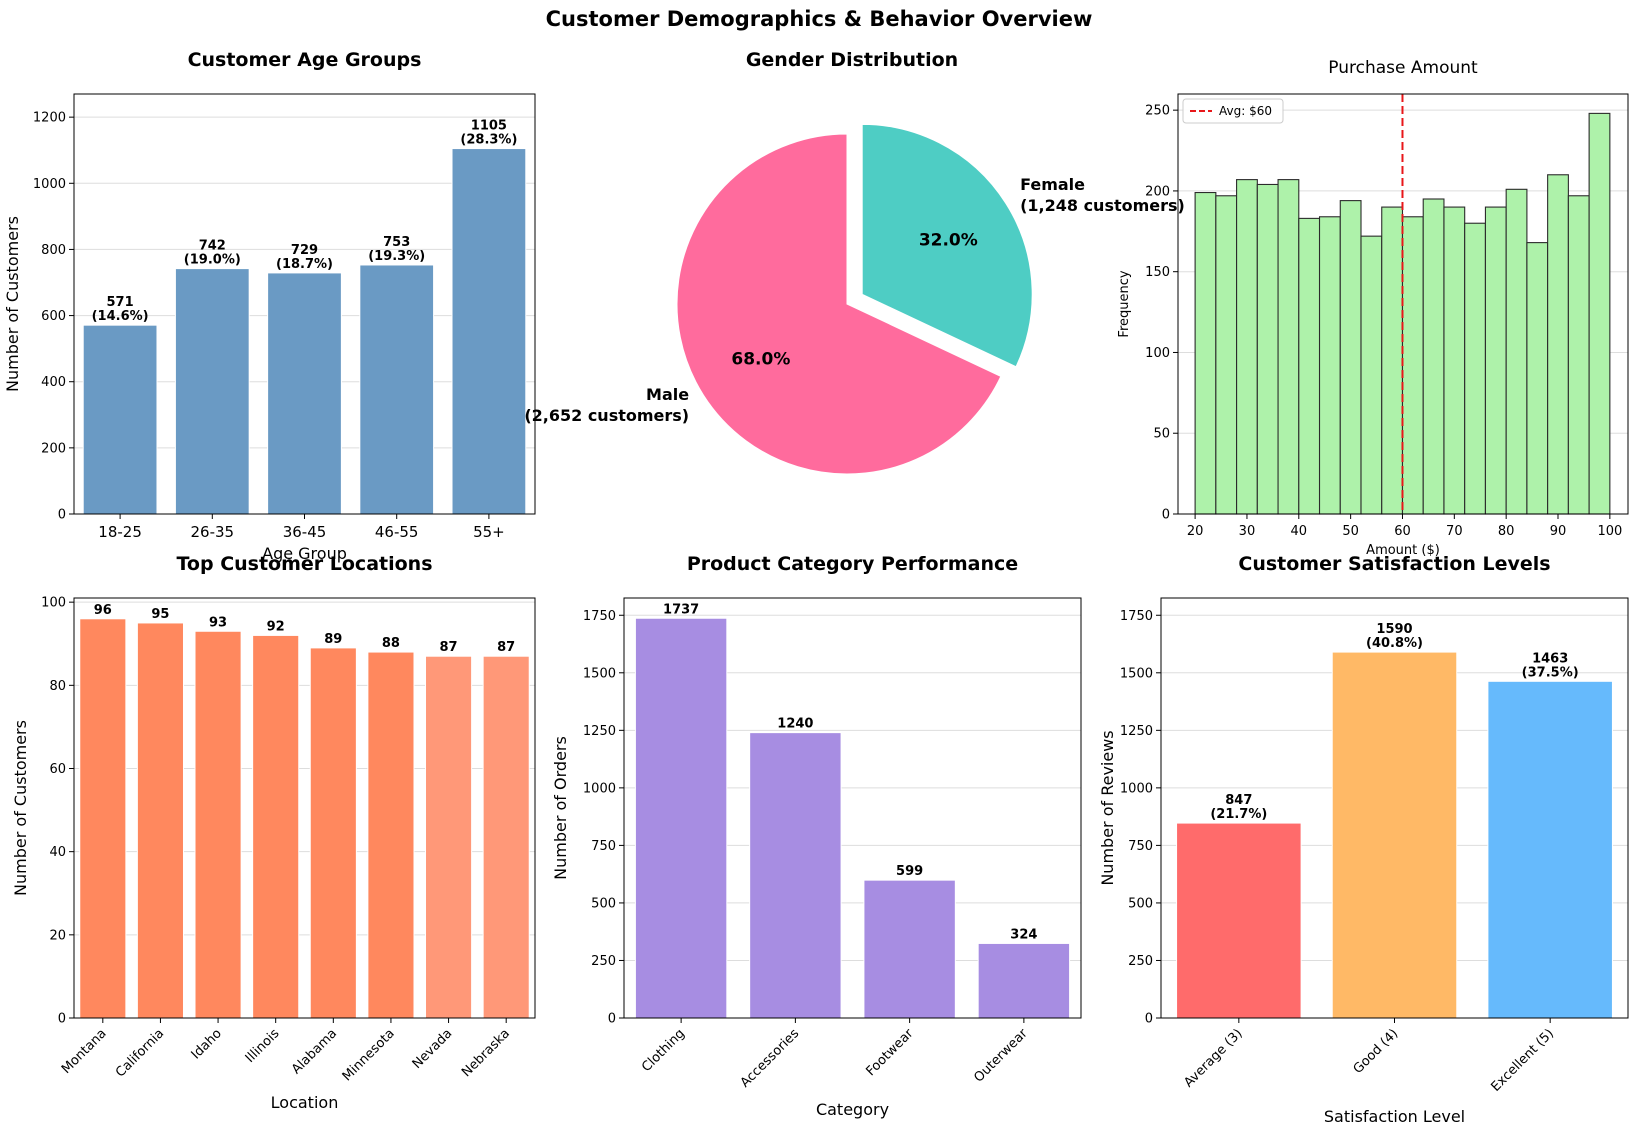  Describe the element at coordinates (486, 1053) in the screenshot. I see `x-tick-label: Nebraska` at that location.